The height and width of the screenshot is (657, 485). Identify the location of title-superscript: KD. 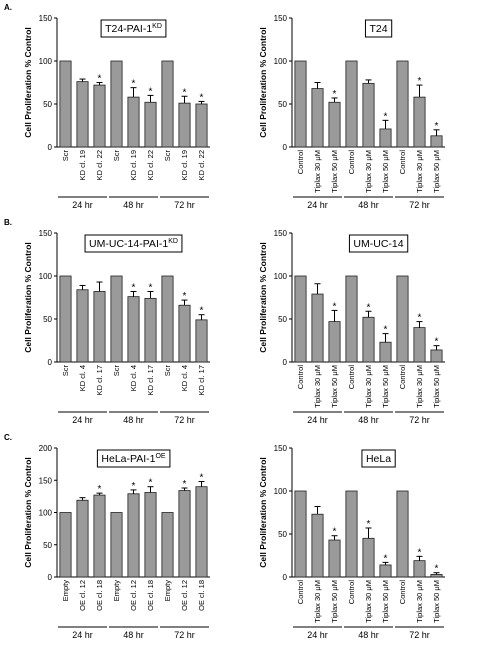
(157, 26).